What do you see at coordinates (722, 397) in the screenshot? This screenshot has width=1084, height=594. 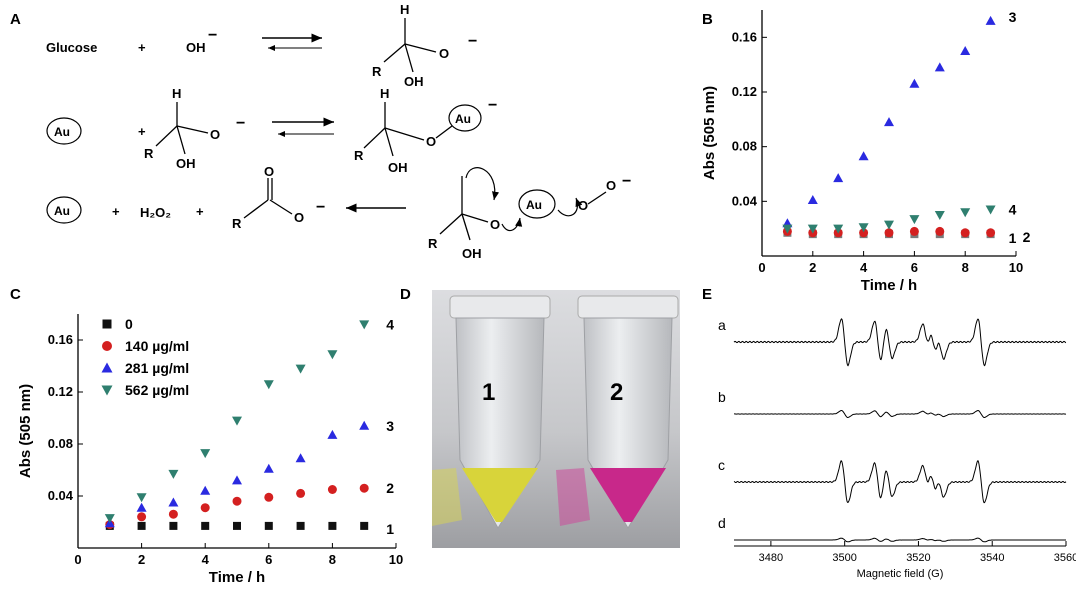 I see `epr-trace-label: b` at bounding box center [722, 397].